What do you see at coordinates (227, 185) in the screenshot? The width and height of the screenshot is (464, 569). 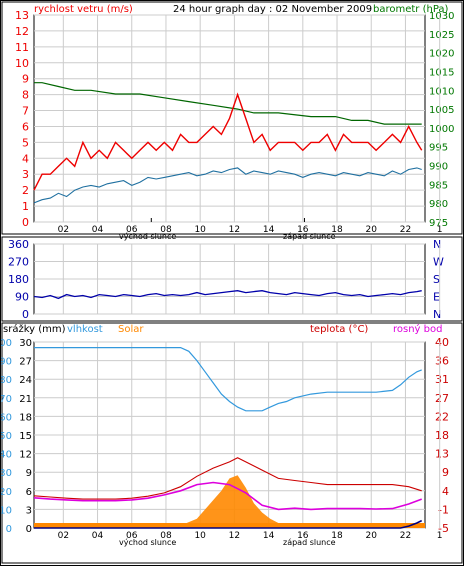 I see `wind-line` at bounding box center [227, 185].